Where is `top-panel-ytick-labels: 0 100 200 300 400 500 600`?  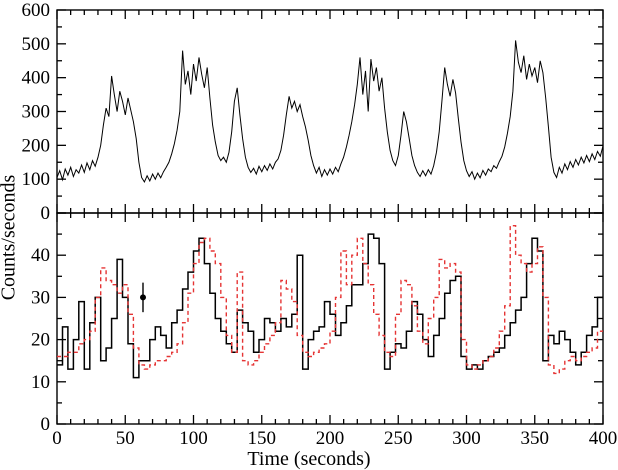
top-panel-ytick-labels: 0 100 200 300 400 500 600 is located at coordinates (36, 112).